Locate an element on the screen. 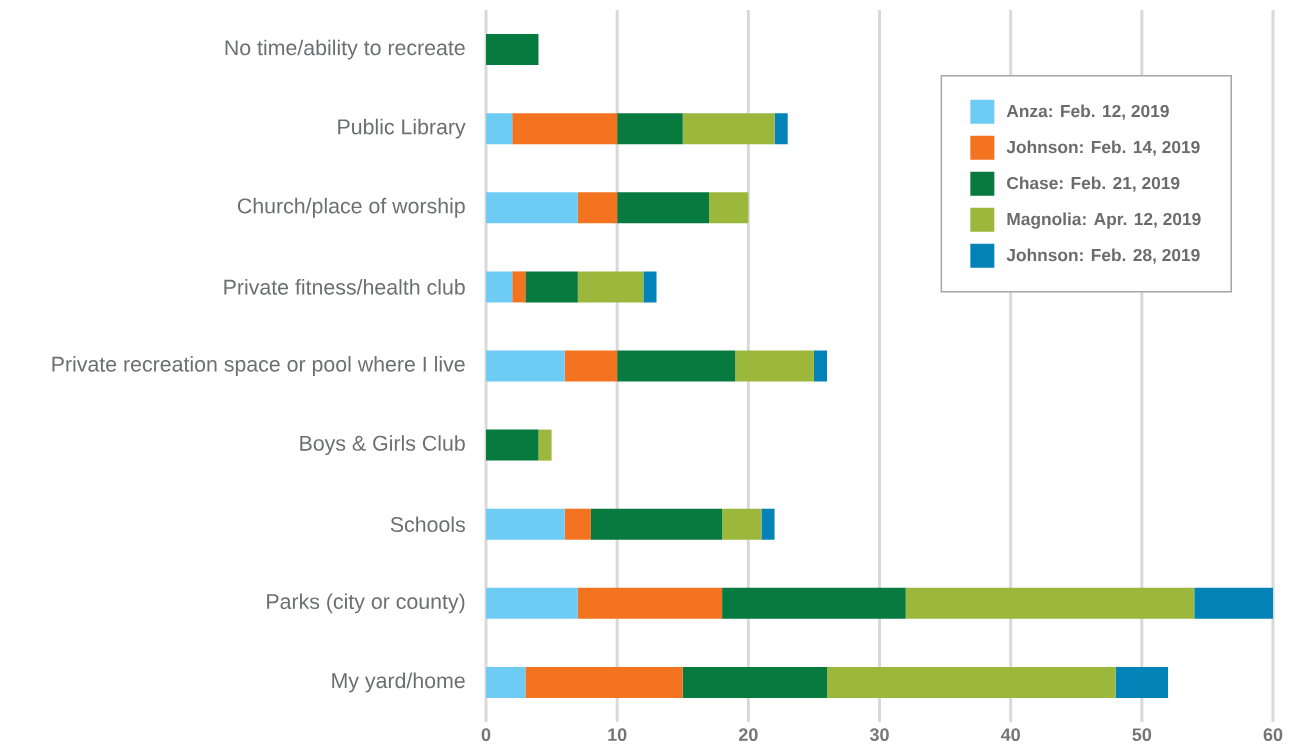 This screenshot has width=1289, height=746. y-tick-label: Boys & Girls Club is located at coordinates (382, 445).